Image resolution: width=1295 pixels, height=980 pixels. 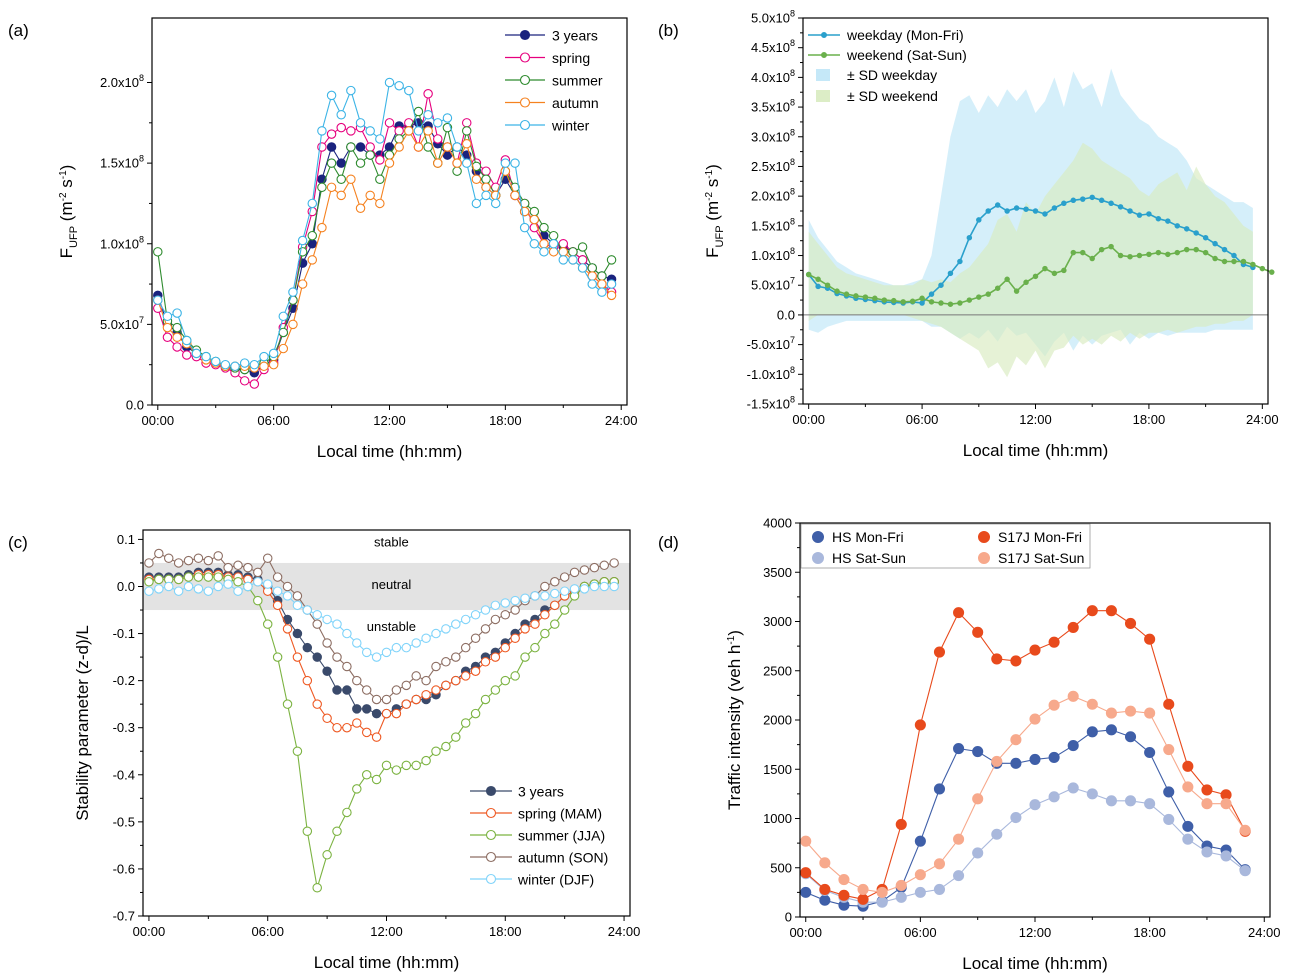 What do you see at coordinates (124, 821) in the screenshot?
I see `y-tick-label: -0.5` at bounding box center [124, 821].